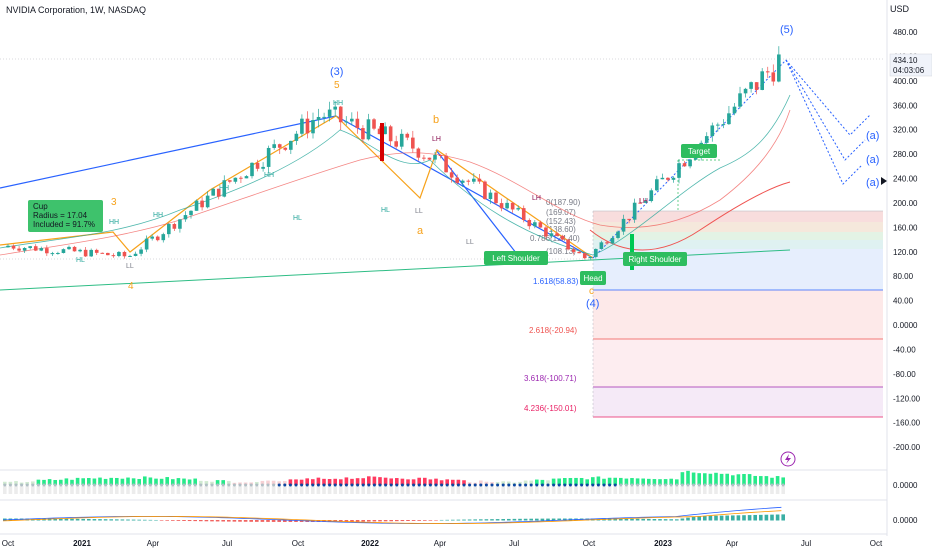  I want to click on fib-label: (169.07), so click(561, 212).